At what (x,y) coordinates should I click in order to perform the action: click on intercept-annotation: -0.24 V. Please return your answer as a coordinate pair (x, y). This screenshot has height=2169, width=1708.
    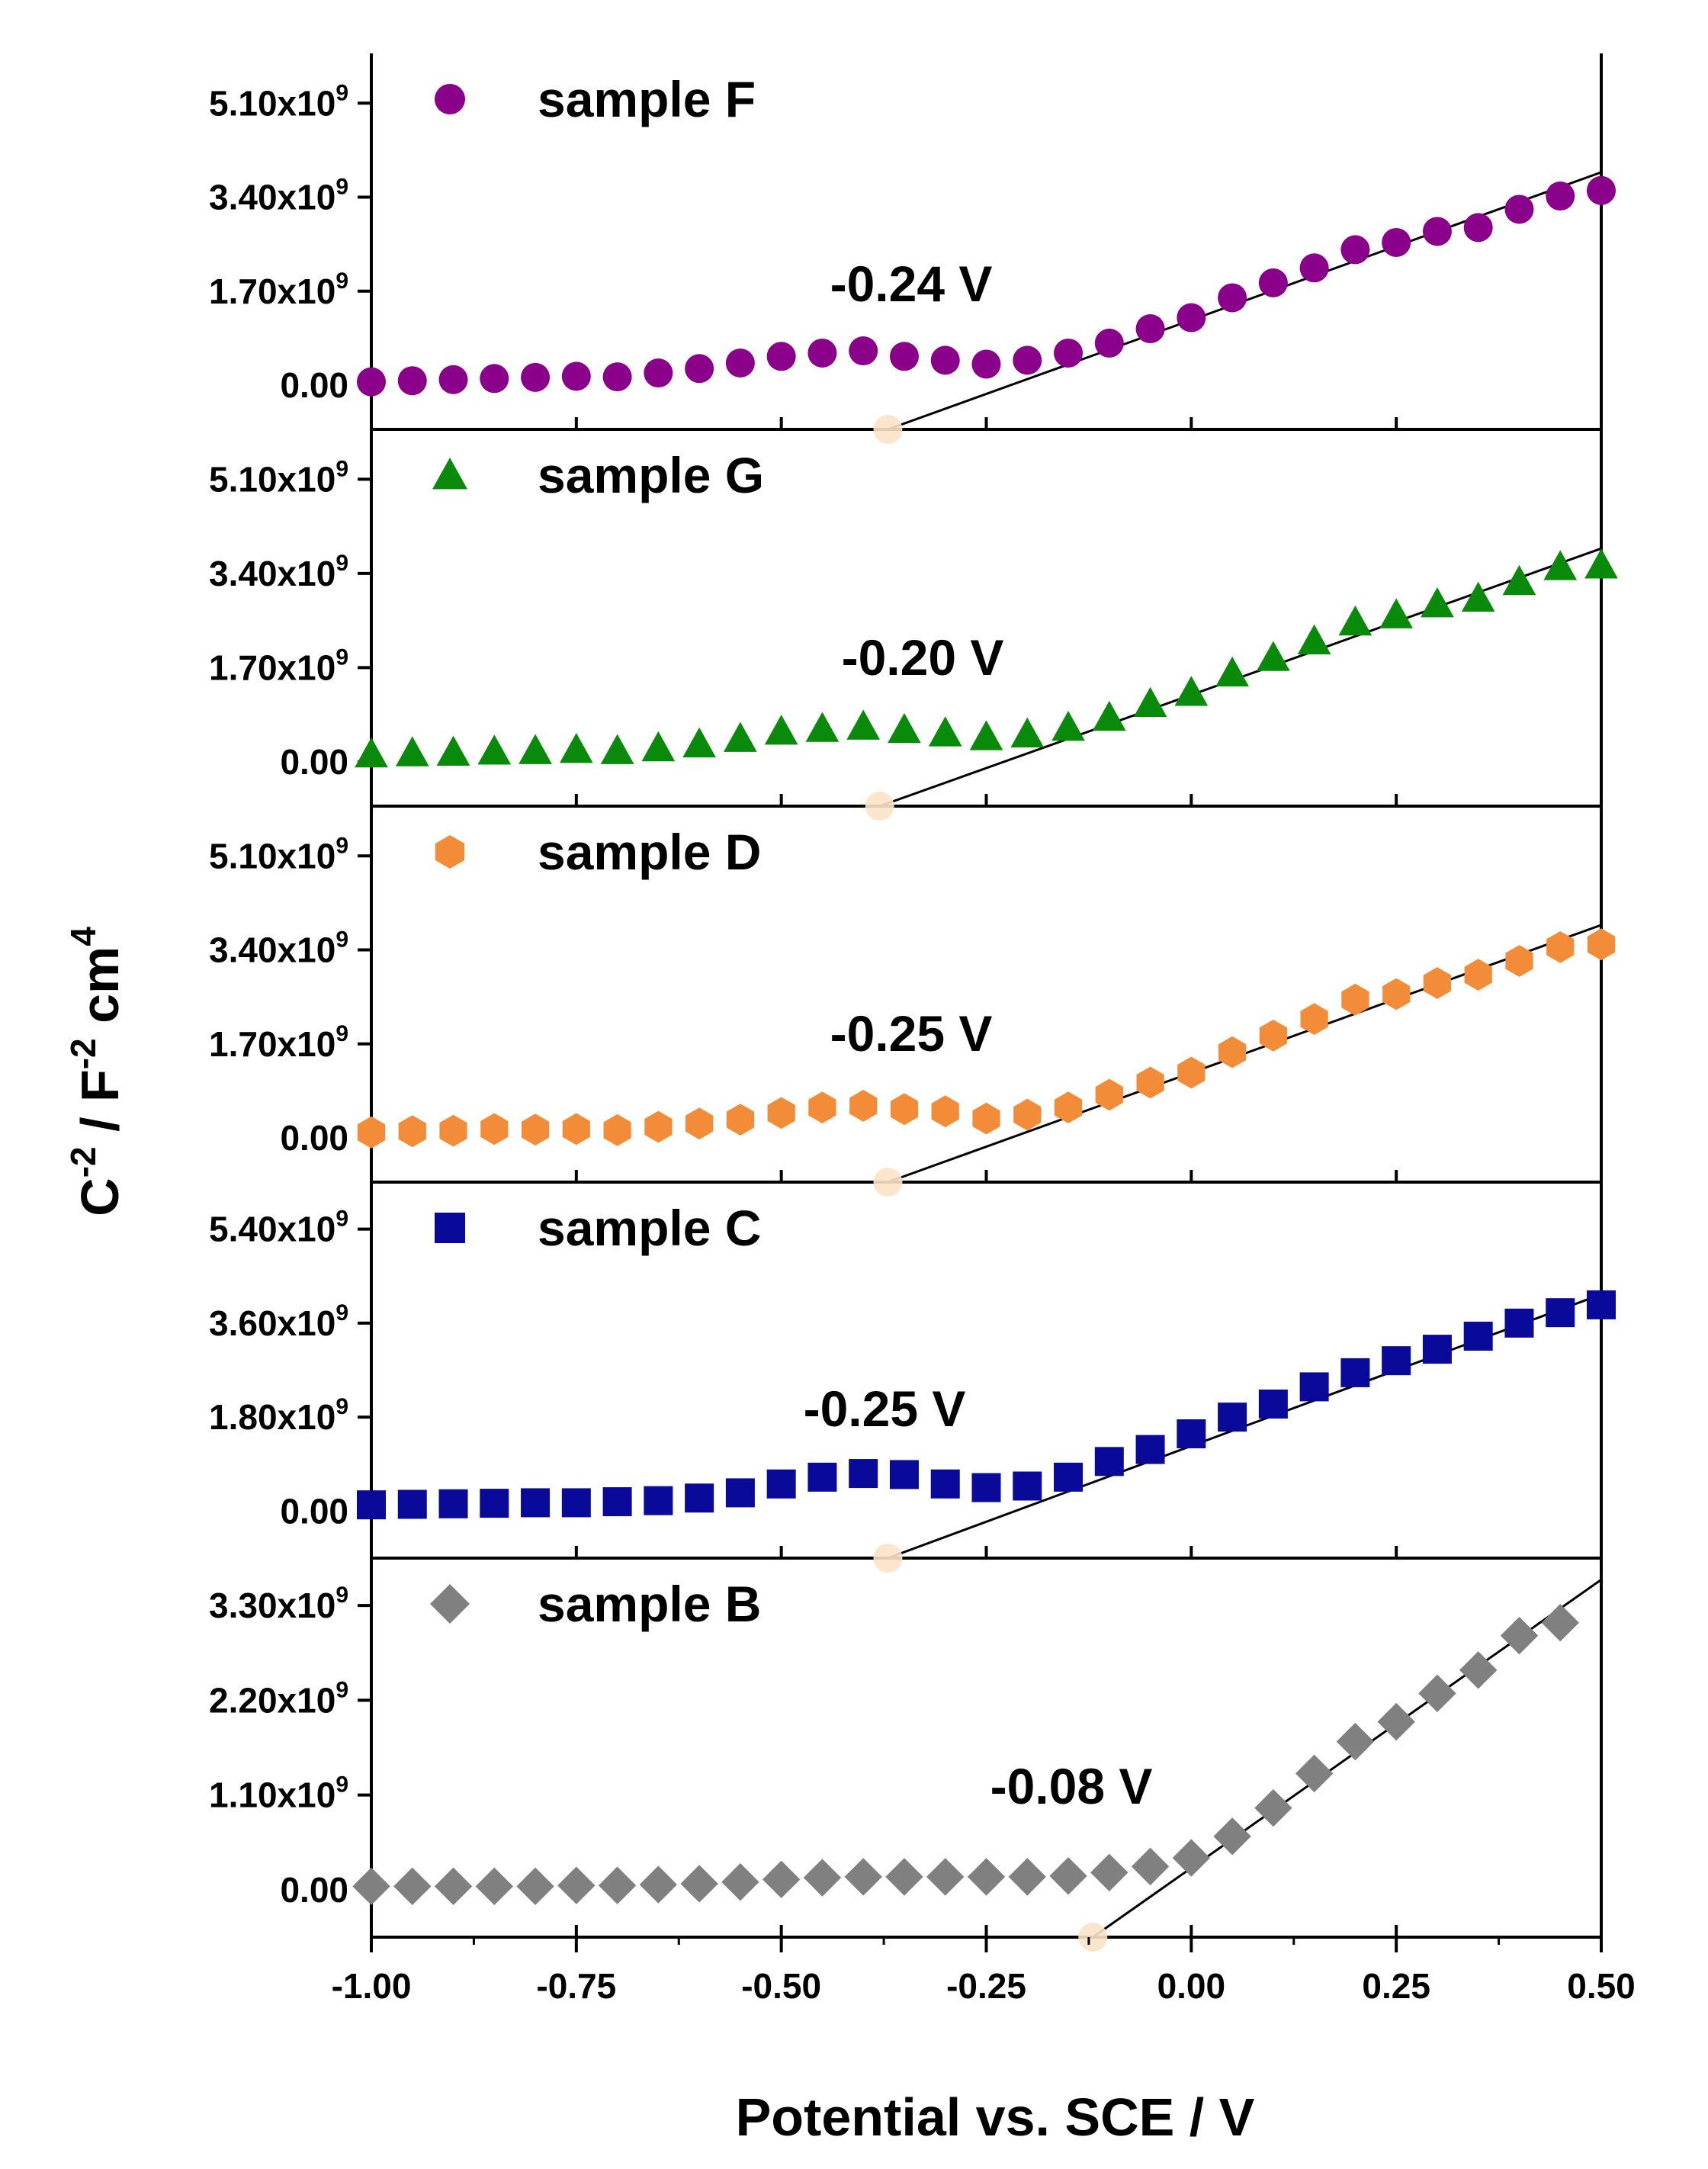
    Looking at the image, I should click on (911, 283).